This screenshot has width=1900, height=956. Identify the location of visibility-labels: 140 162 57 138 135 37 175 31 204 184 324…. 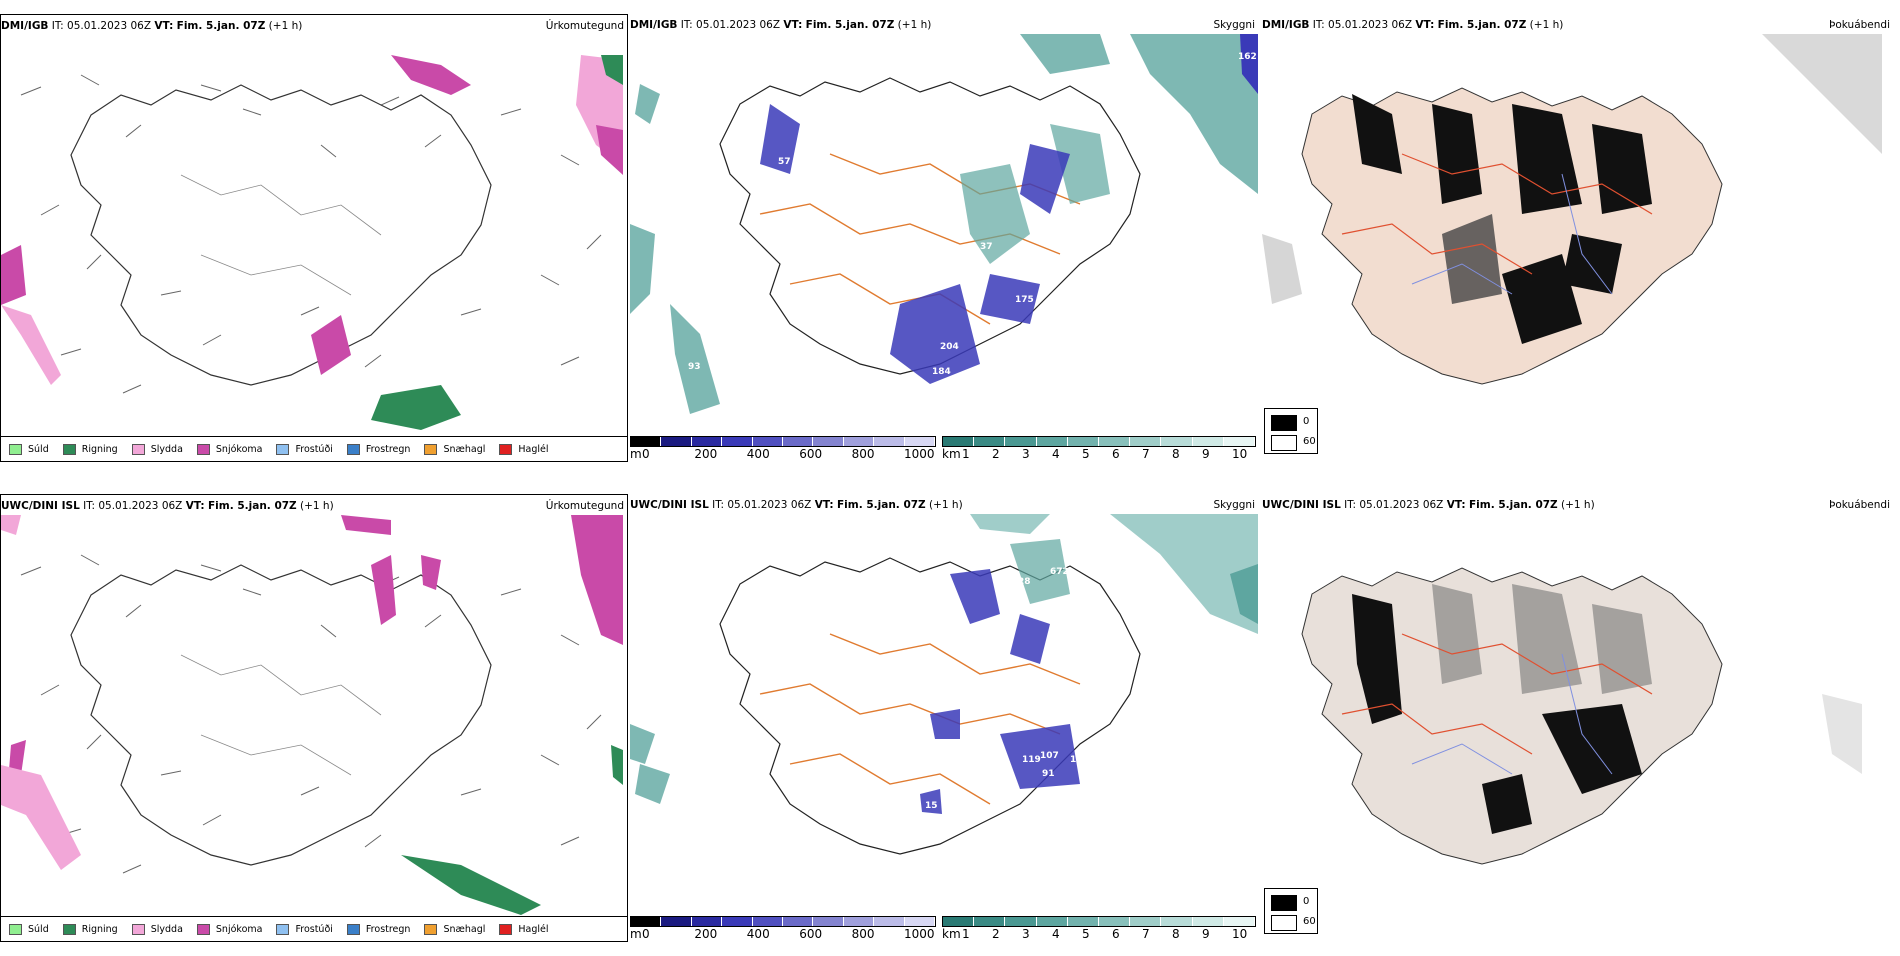
(972, 230).